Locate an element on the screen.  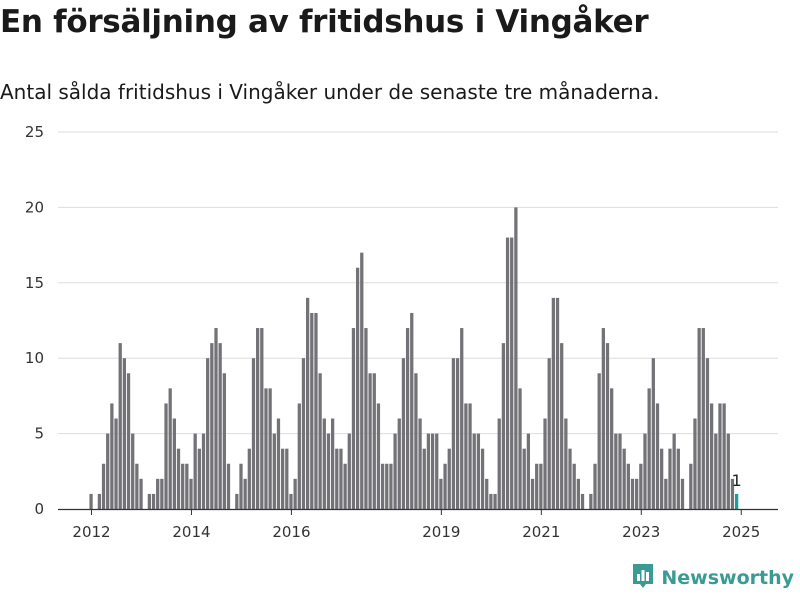
chart-title: En försäljning av fritidshus i Vingåker is located at coordinates (324, 22).